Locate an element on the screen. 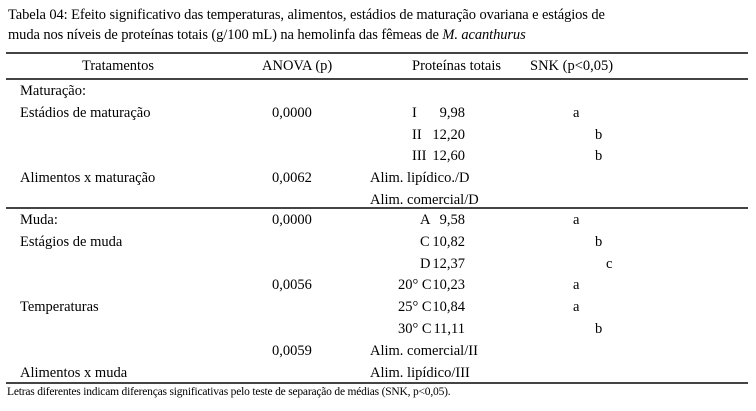  protein-value: 10,84 is located at coordinates (448, 307).